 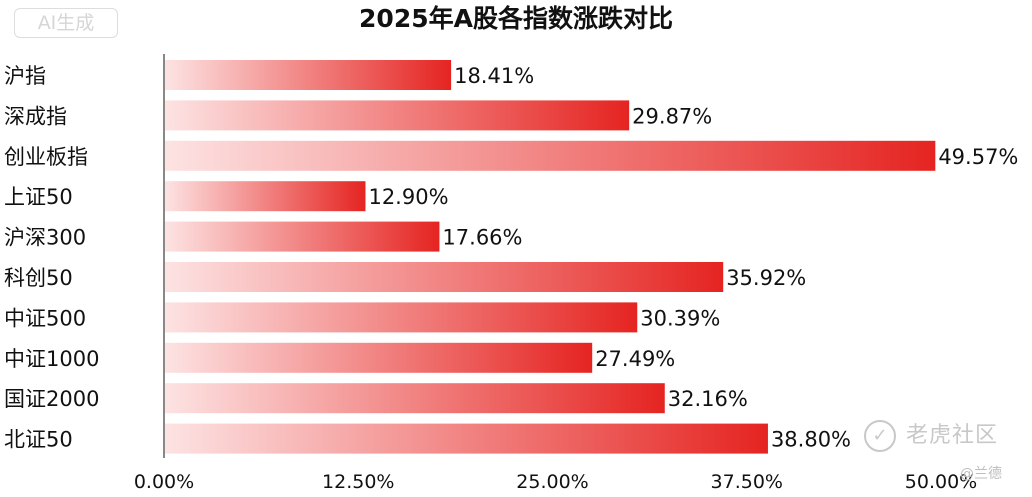 I want to click on tiger-logo-icon: ✓, so click(x=880, y=436).